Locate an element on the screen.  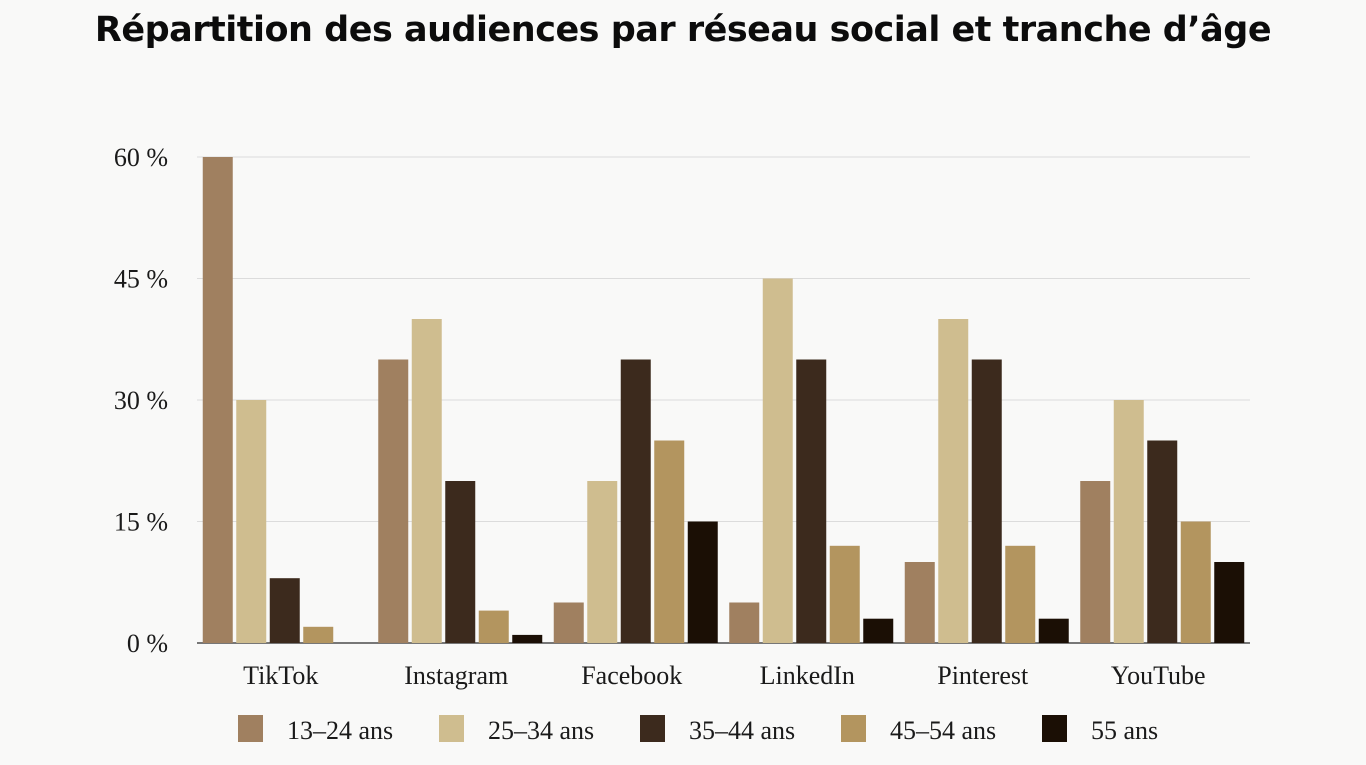
x-tick-label: LinkedIn is located at coordinates (807, 675).